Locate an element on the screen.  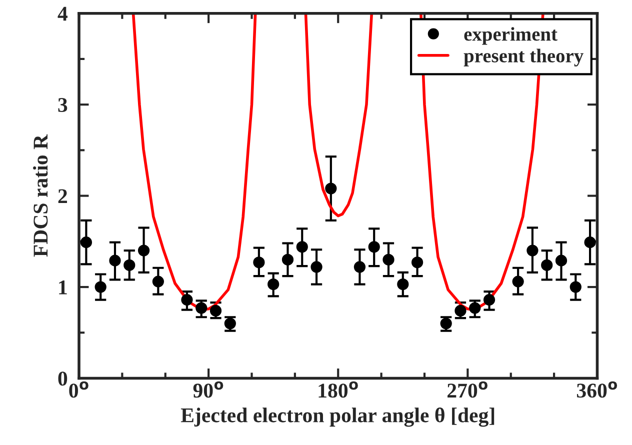
x-tick-label: 90$^{o}$ is located at coordinates (208, 389).